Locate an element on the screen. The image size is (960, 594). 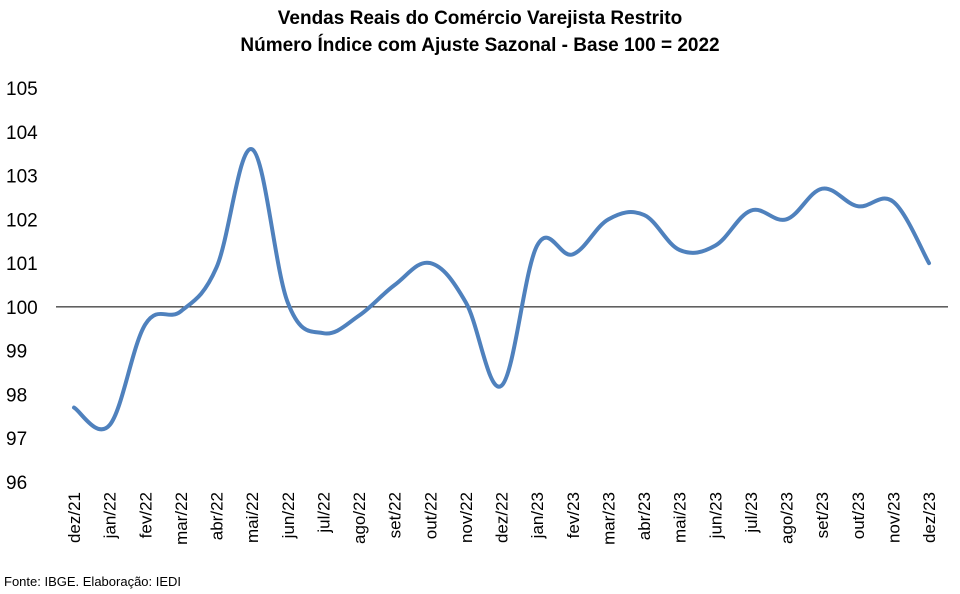
y-axis: 105 104 103 102 101 100 99 98 97 96 is located at coordinates (22, 286).